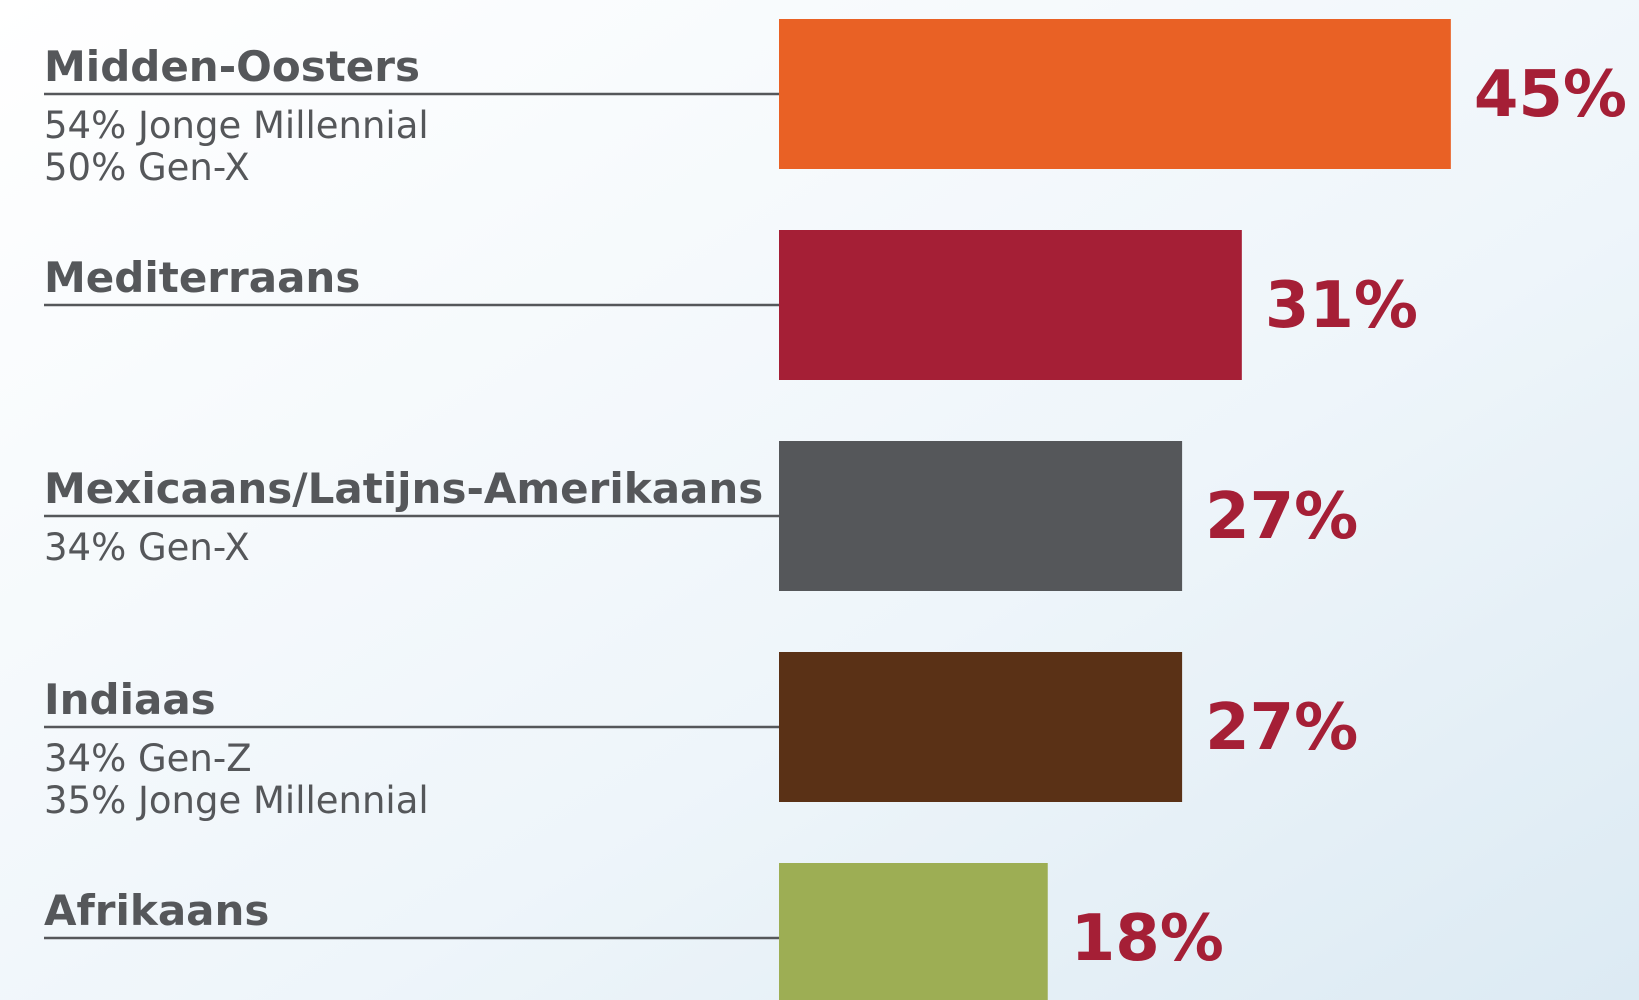 Image resolution: width=1639 pixels, height=1000 pixels. What do you see at coordinates (403, 488) in the screenshot?
I see `category-label: Mexicaans/Latijns-Amerikaans` at bounding box center [403, 488].